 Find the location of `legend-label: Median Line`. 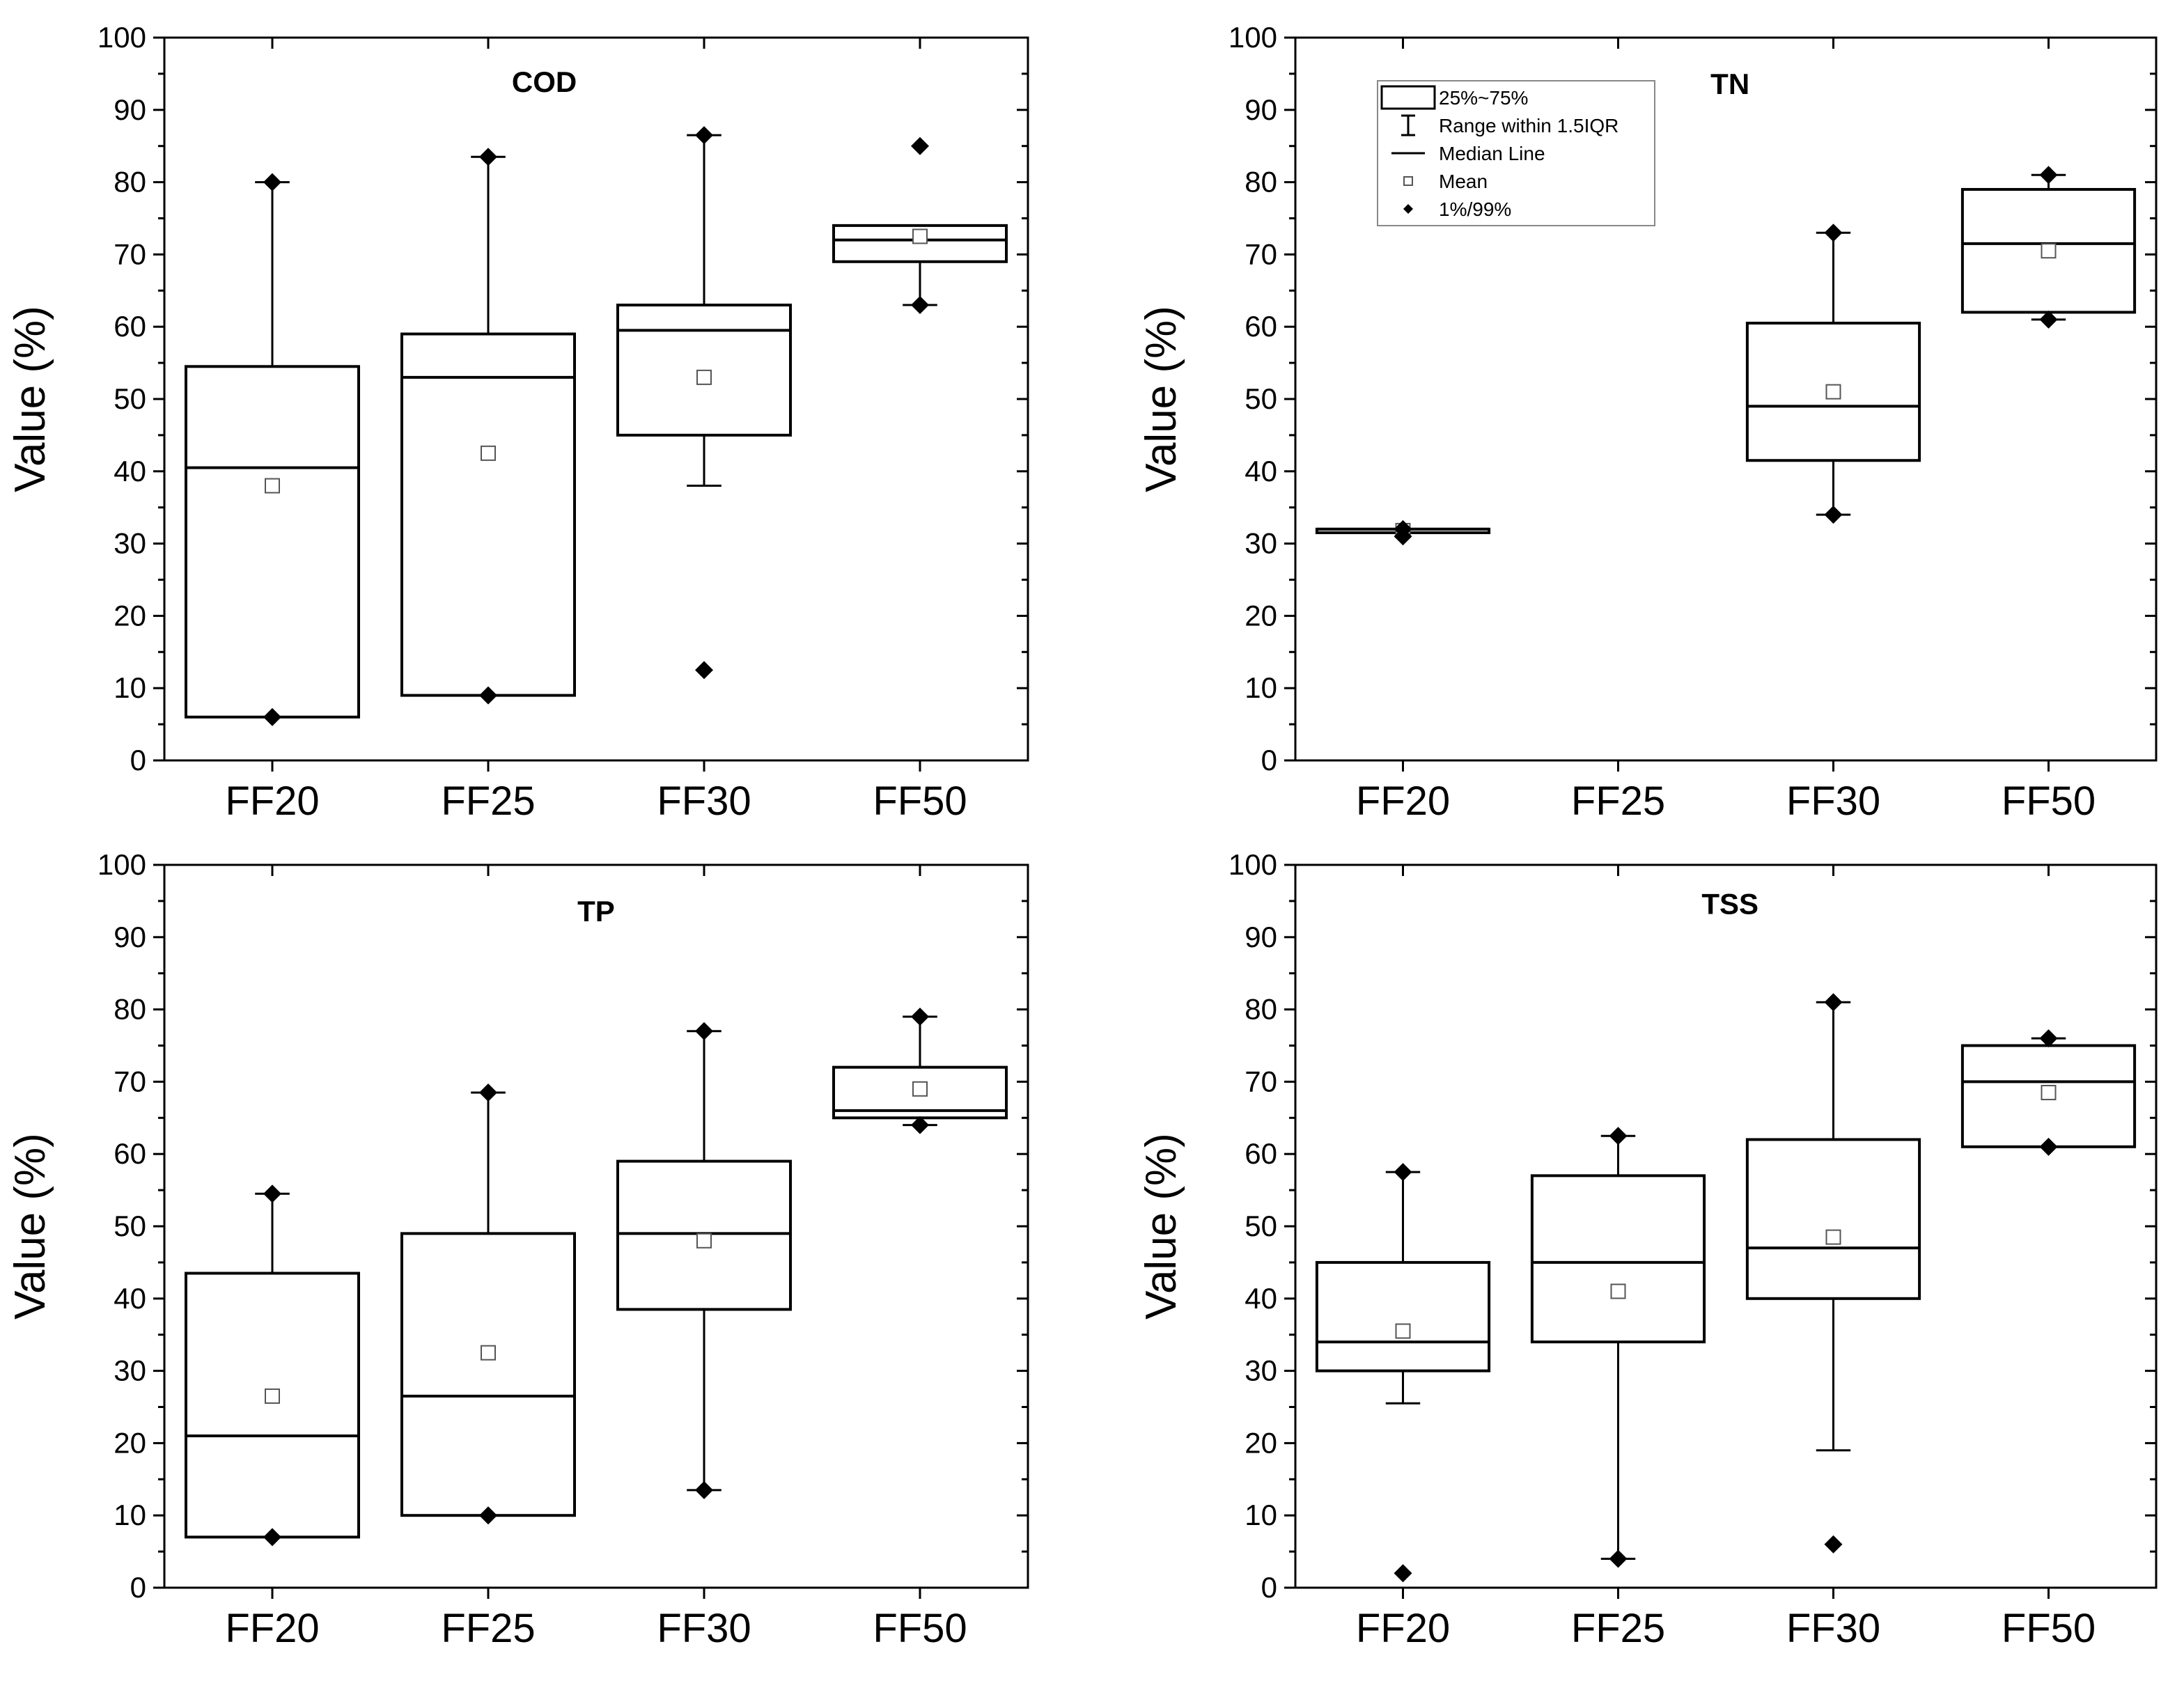

legend-label: Median Line is located at coordinates (1492, 153).